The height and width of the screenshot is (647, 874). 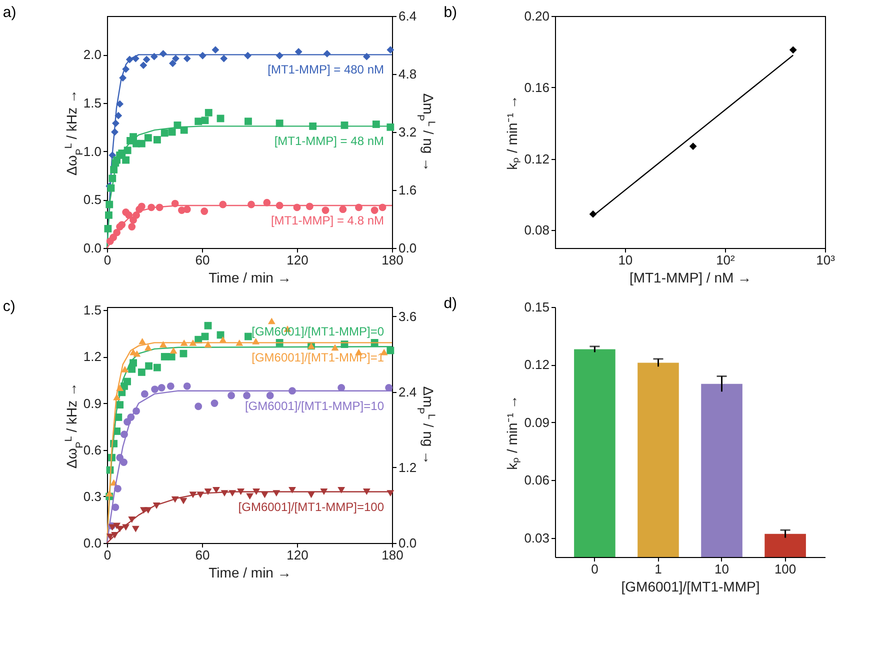 What do you see at coordinates (202, 260) in the screenshot?
I see `x-tick-label: 60` at bounding box center [202, 260].